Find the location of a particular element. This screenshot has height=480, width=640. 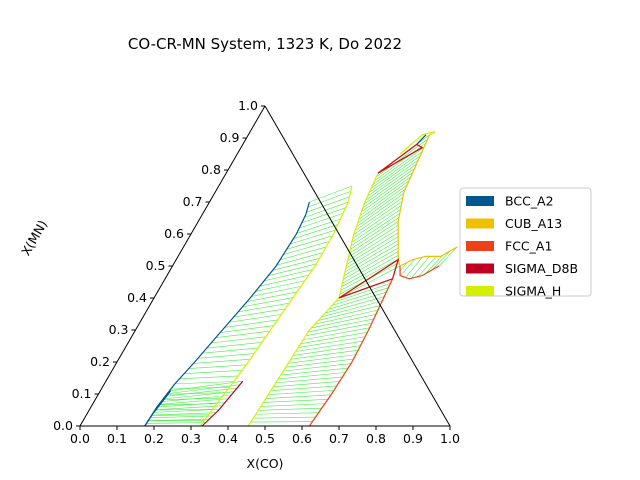

y-tick-label: 0.8 is located at coordinates (211, 169).